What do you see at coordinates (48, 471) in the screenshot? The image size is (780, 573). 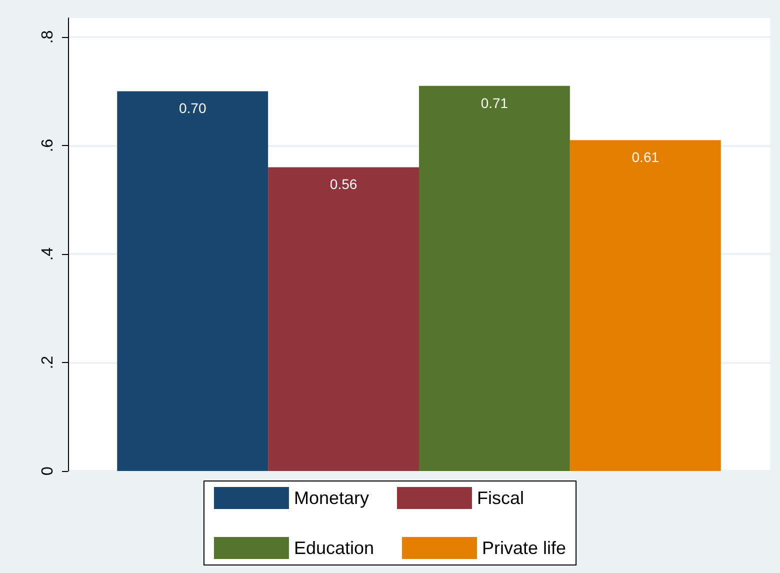 I see `y-tick-label: 0` at bounding box center [48, 471].